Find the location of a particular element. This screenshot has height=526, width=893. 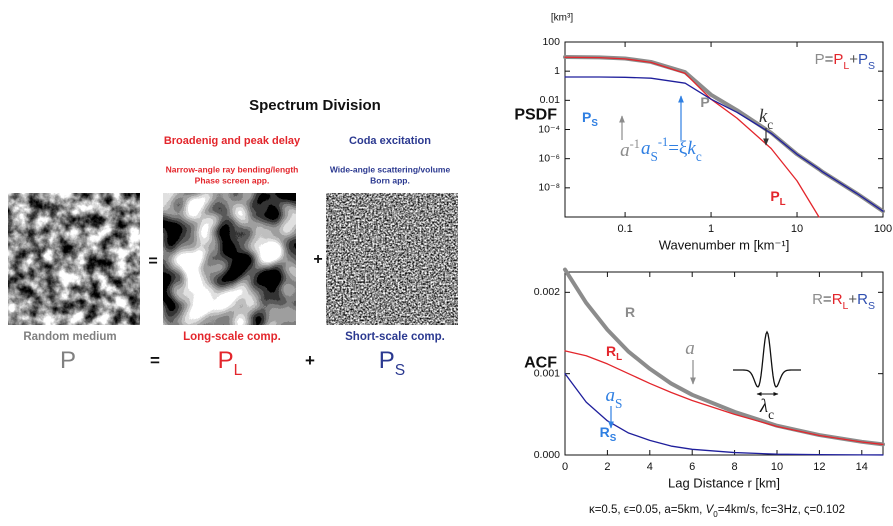

y-axis-unit: [km³] is located at coordinates (562, 18).